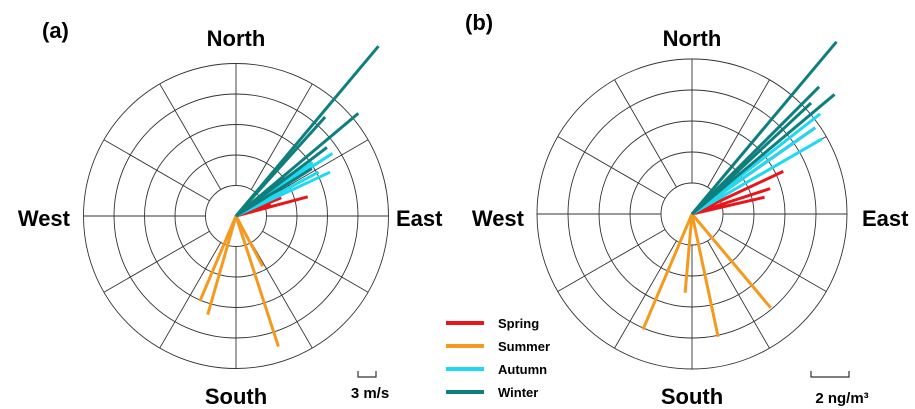 Image resolution: width=915 pixels, height=409 pixels. I want to click on panel-b-north-label: North, so click(692, 38).